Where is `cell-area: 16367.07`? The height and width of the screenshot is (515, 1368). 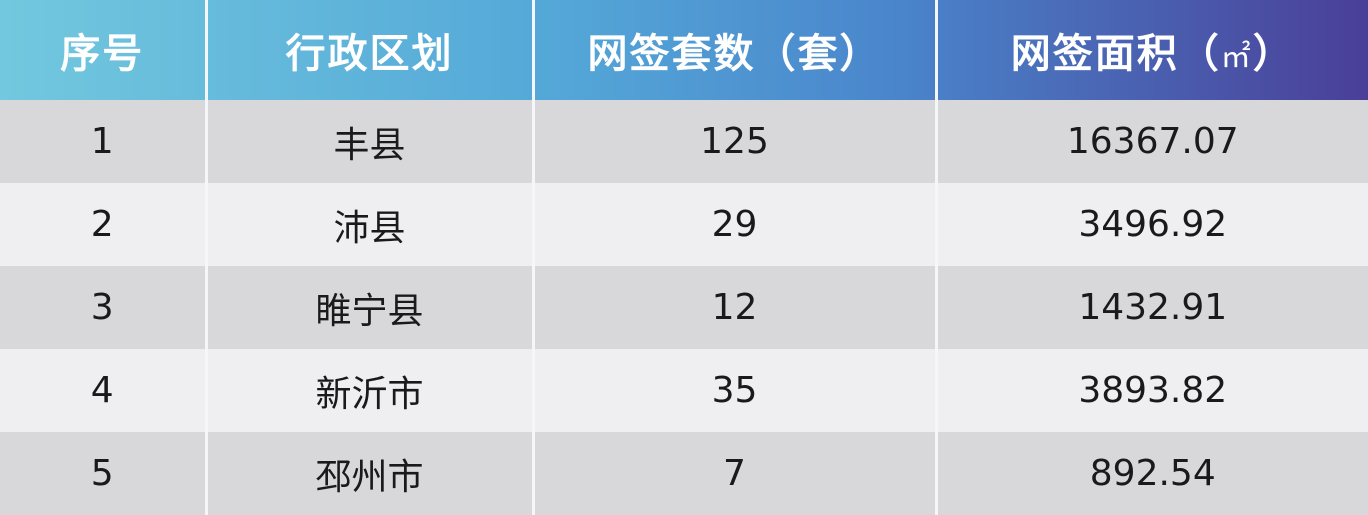 cell-area: 16367.07 is located at coordinates (1152, 141).